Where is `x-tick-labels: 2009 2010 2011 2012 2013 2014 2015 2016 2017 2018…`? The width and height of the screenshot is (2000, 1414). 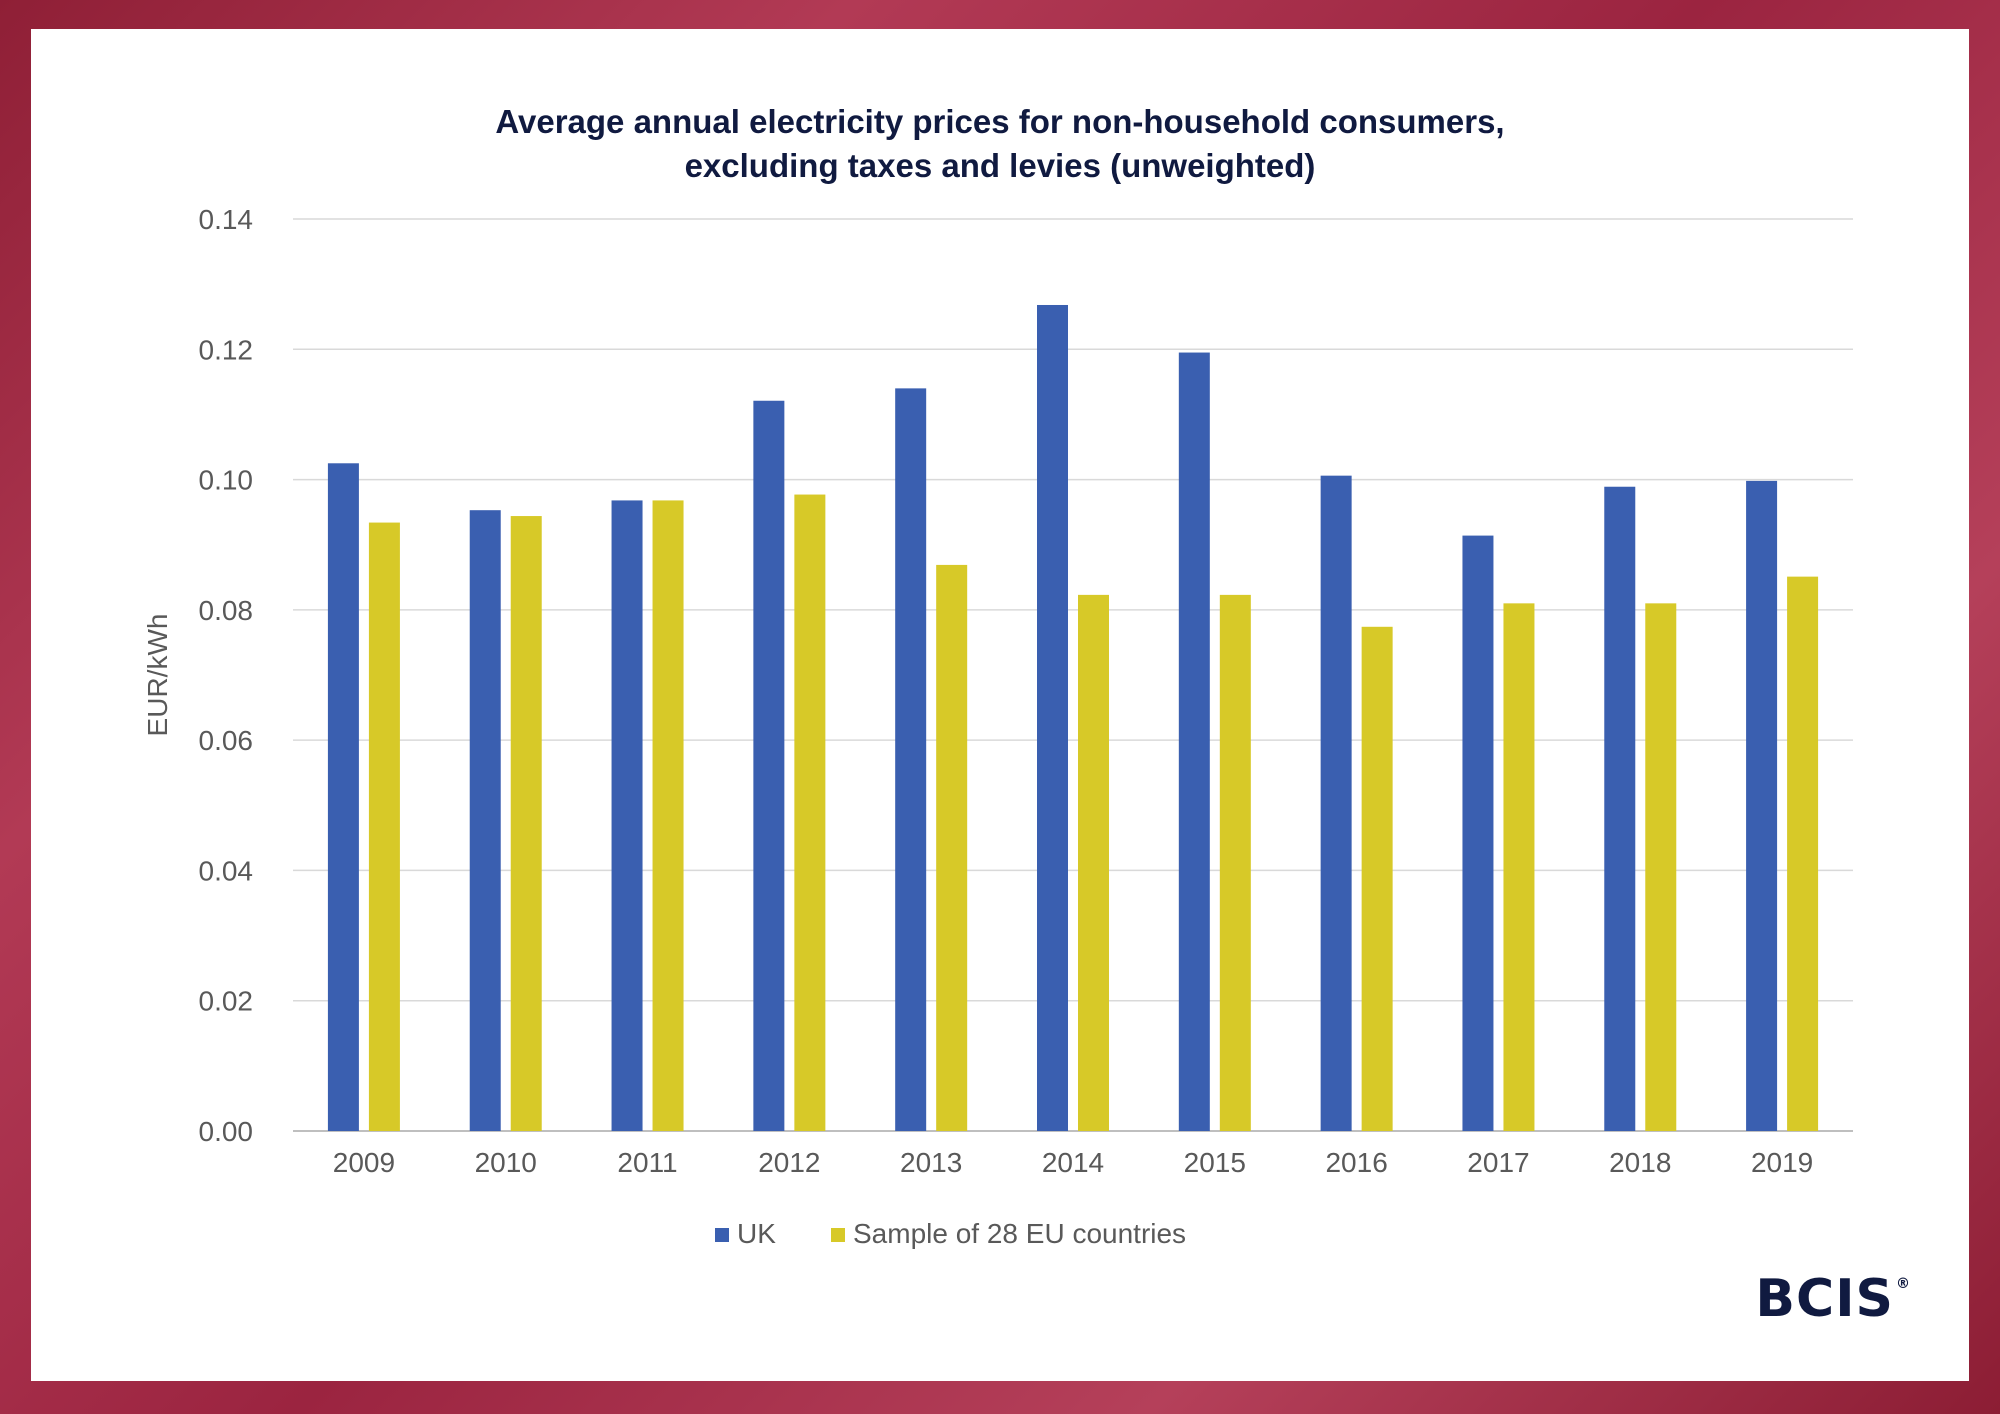 x-tick-labels: 2009 2010 2011 2012 2013 2014 2015 2016 2017 2018… is located at coordinates (1073, 1162).